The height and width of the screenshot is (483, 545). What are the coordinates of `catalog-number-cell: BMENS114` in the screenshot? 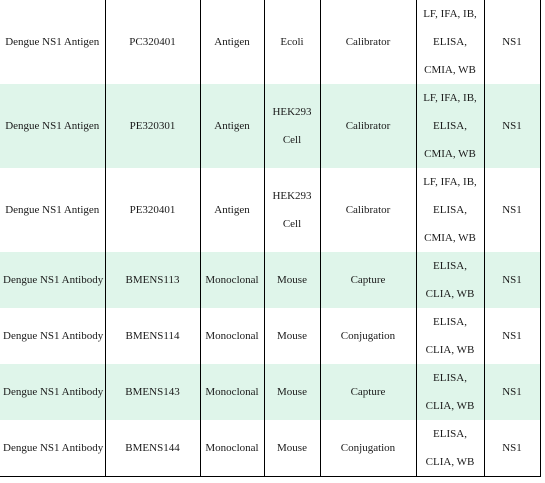 It's located at (152, 336).